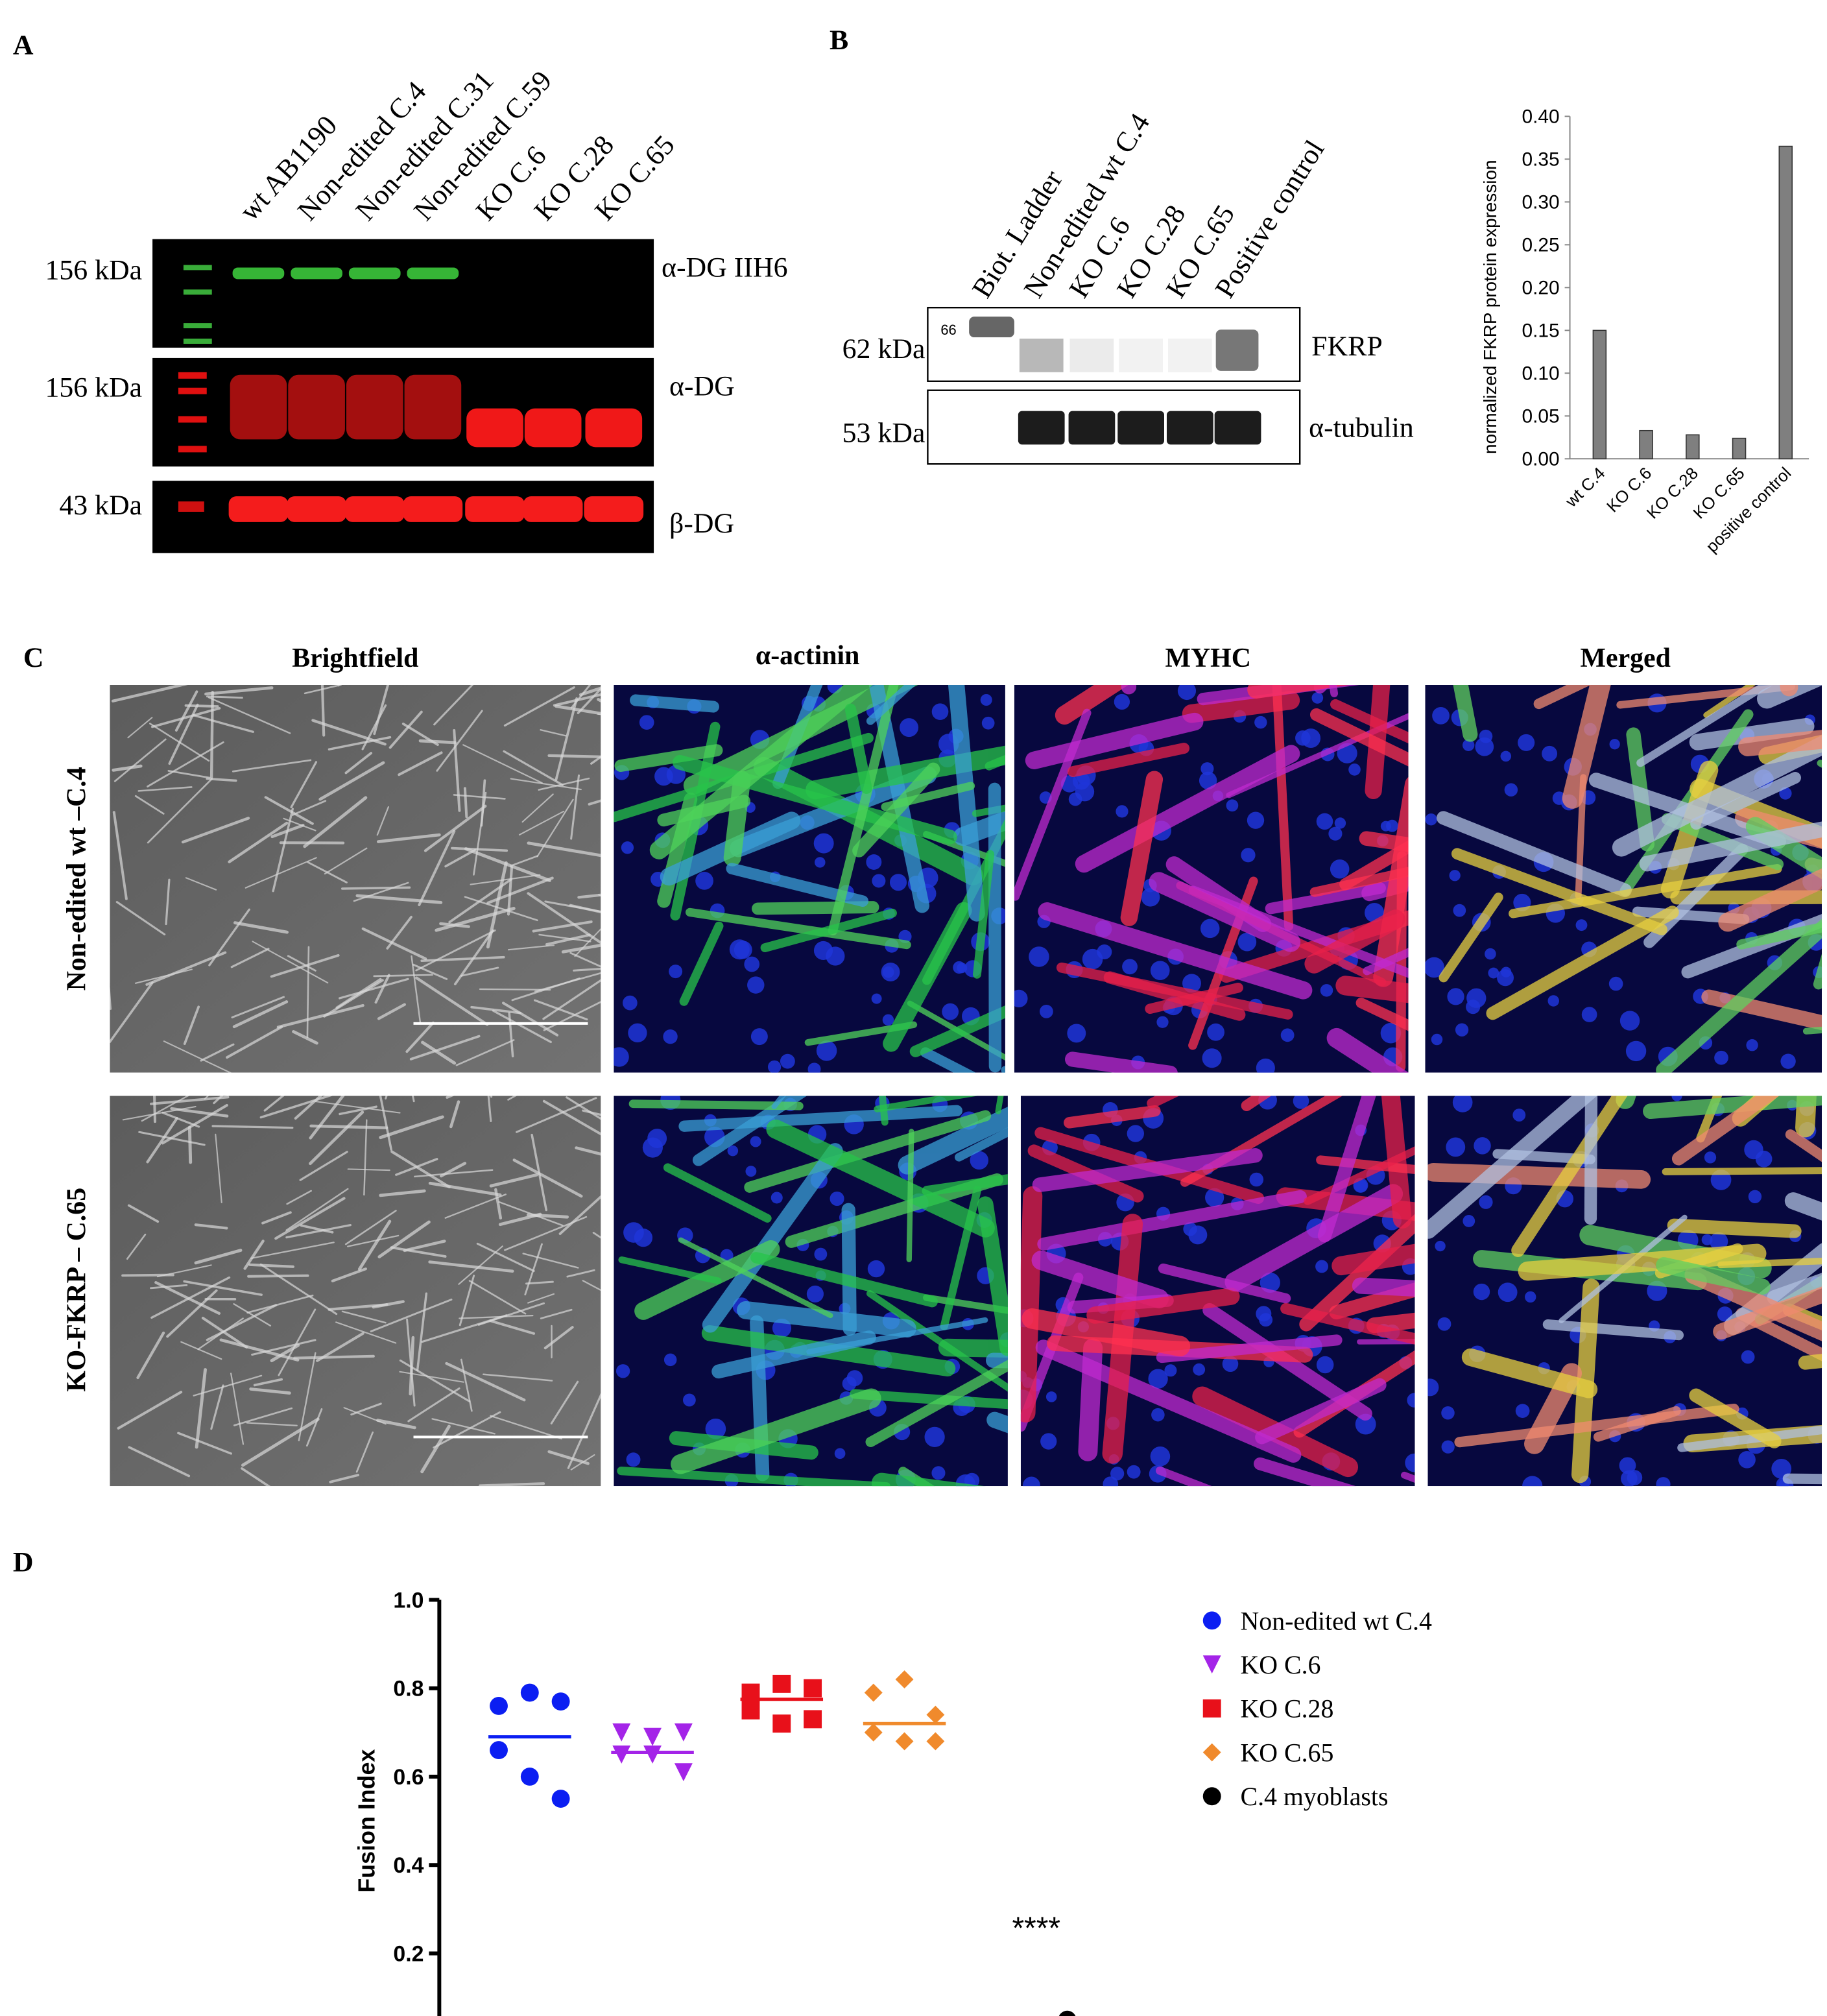  What do you see at coordinates (403, 294) in the screenshot?
I see `blot` at bounding box center [403, 294].